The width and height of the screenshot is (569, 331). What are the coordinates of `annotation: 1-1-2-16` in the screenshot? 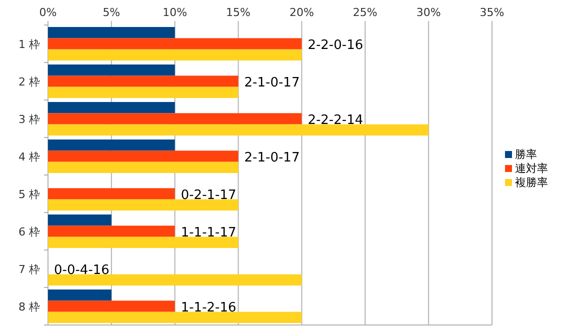 It's located at (208, 308).